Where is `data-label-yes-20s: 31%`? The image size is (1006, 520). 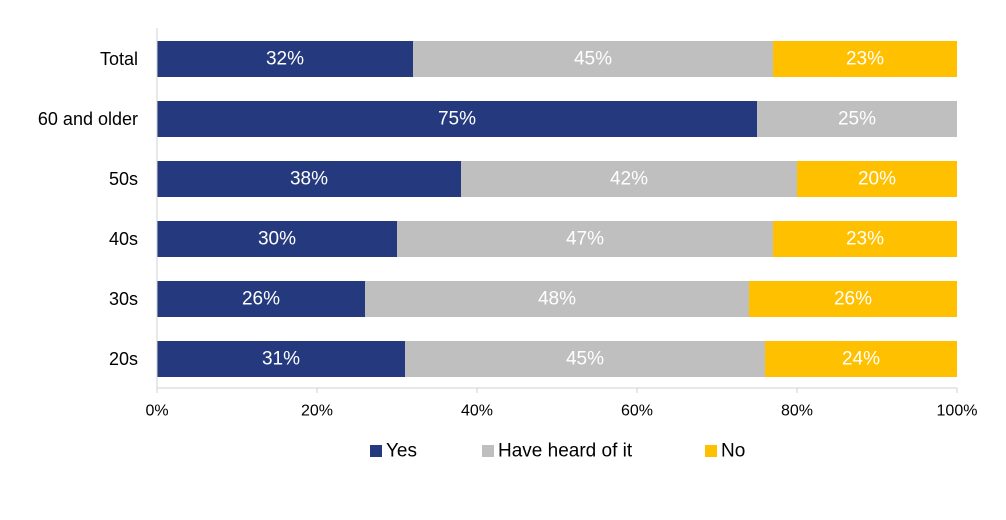 data-label-yes-20s: 31% is located at coordinates (281, 359).